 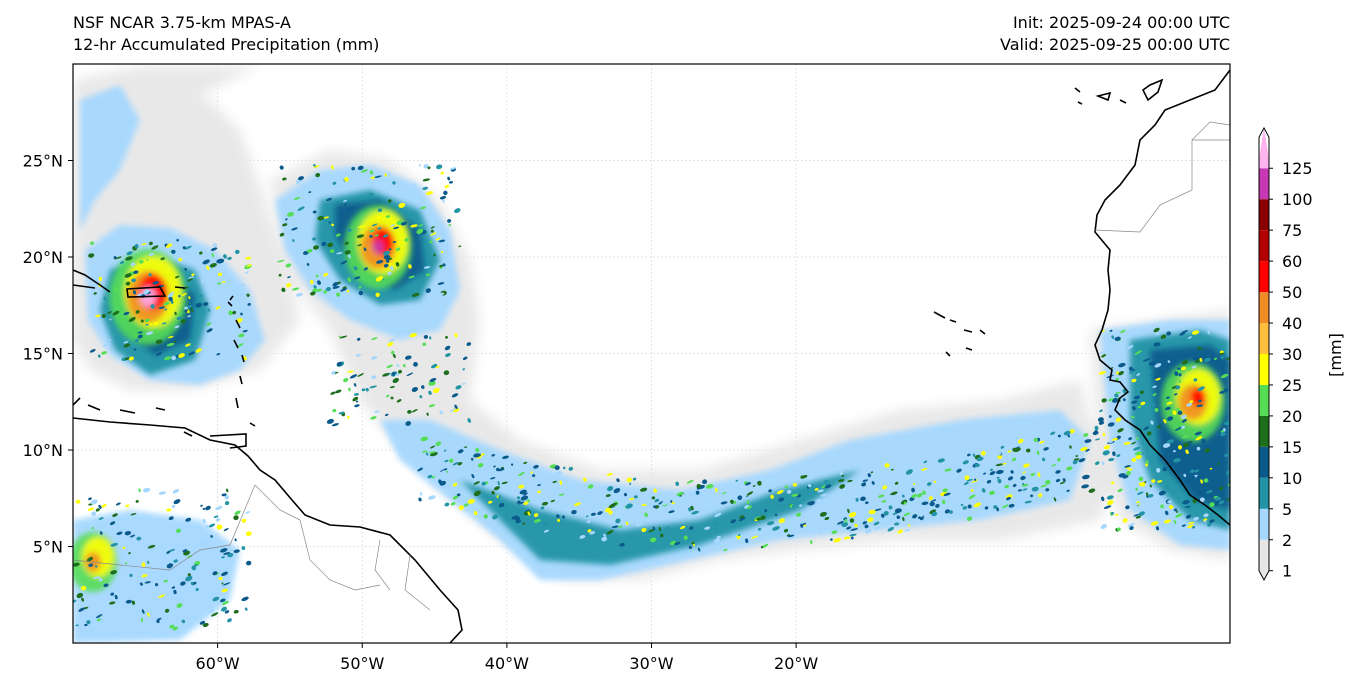 What do you see at coordinates (218, 663) in the screenshot?
I see `lon-tick-label: 60°W` at bounding box center [218, 663].